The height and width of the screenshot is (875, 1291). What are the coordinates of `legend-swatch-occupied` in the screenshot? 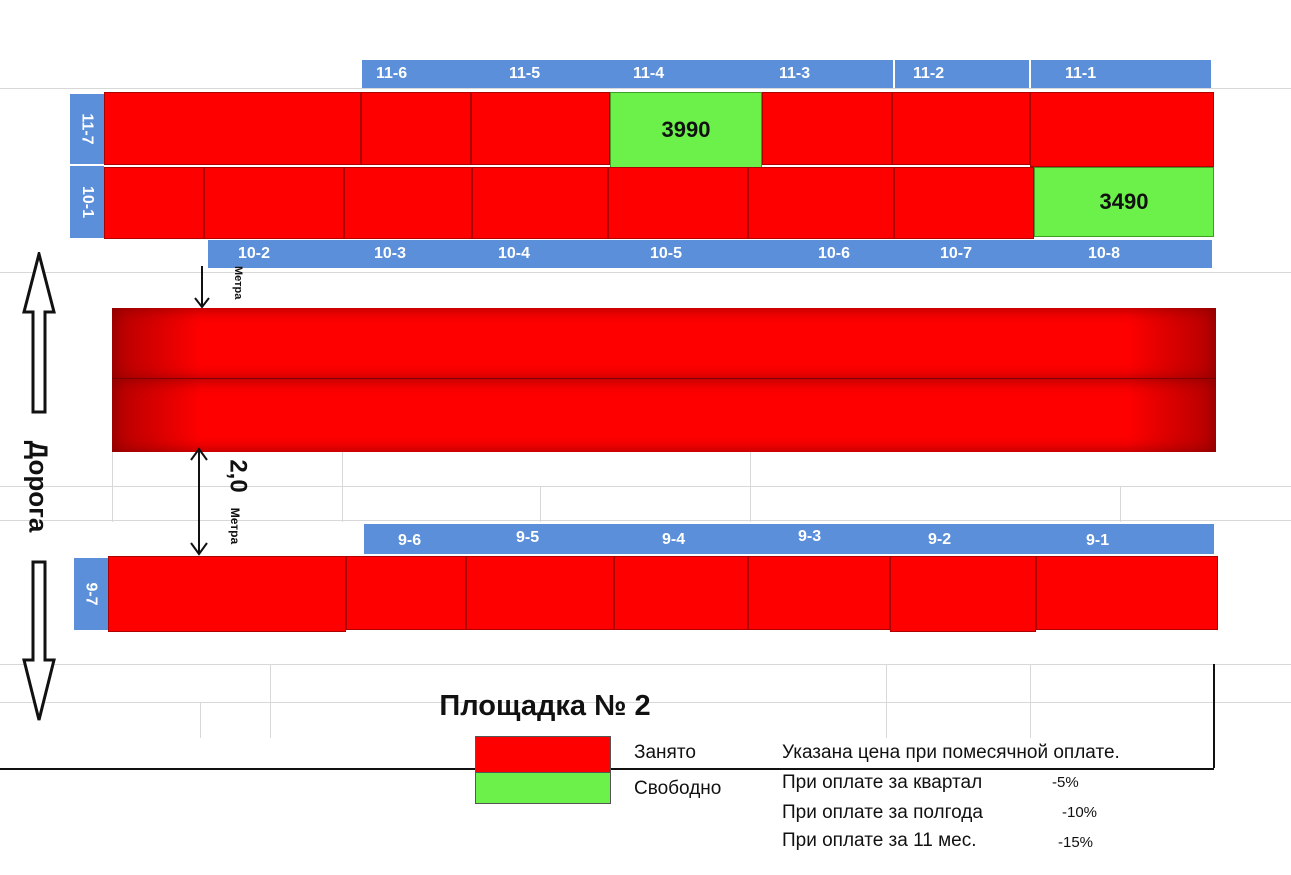 It's located at (543, 755).